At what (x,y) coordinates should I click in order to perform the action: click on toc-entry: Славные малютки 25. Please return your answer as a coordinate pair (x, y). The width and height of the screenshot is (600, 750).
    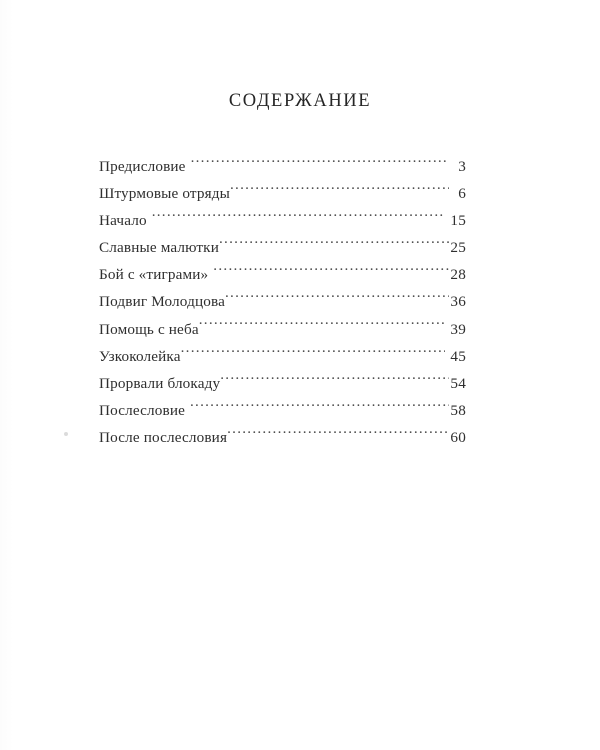
    Looking at the image, I should click on (282, 247).